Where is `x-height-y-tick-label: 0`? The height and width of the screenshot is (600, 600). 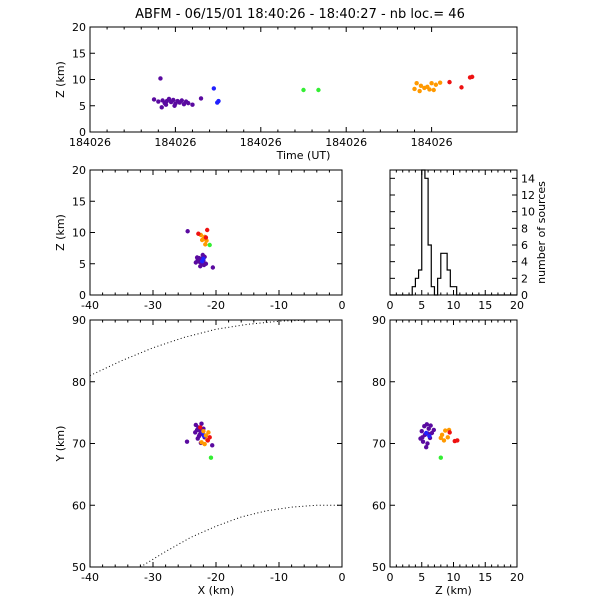 x-height-y-tick-label: 0 is located at coordinates (82, 295).